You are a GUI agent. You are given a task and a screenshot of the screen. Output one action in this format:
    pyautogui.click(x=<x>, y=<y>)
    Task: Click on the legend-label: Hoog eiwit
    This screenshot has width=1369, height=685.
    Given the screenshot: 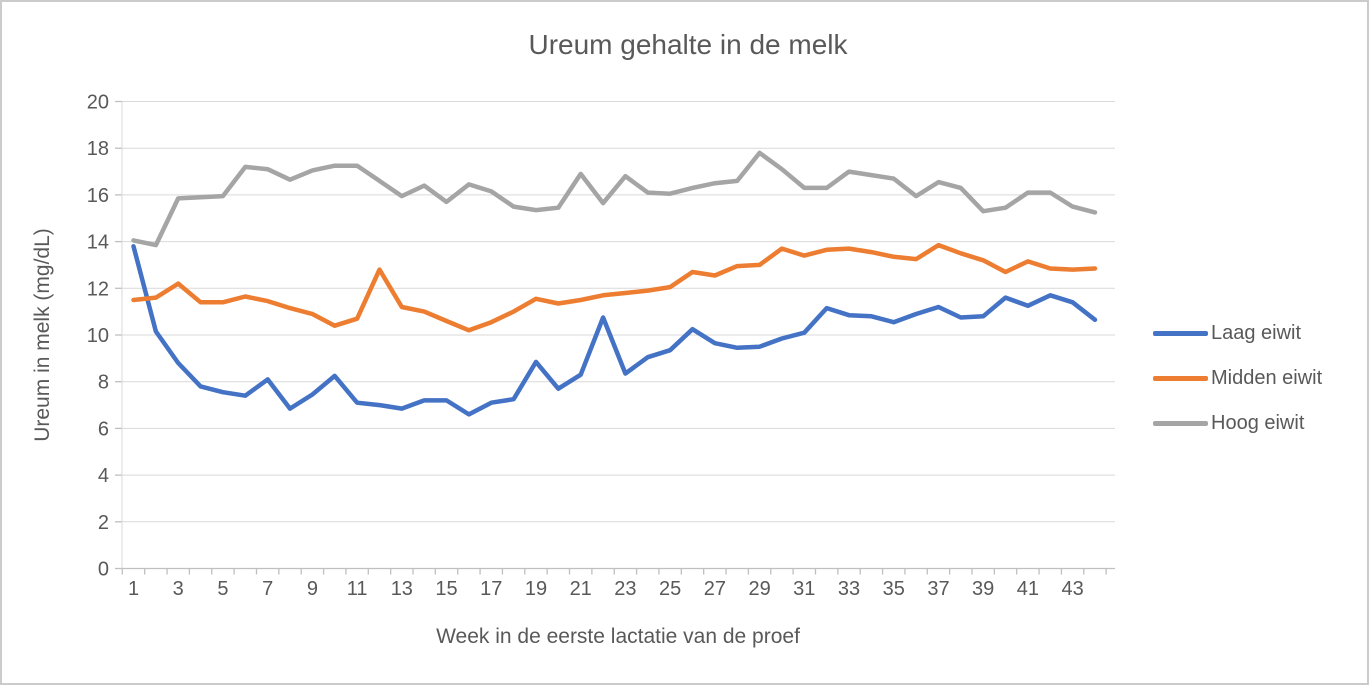 What is the action you would take?
    pyautogui.click(x=1258, y=422)
    